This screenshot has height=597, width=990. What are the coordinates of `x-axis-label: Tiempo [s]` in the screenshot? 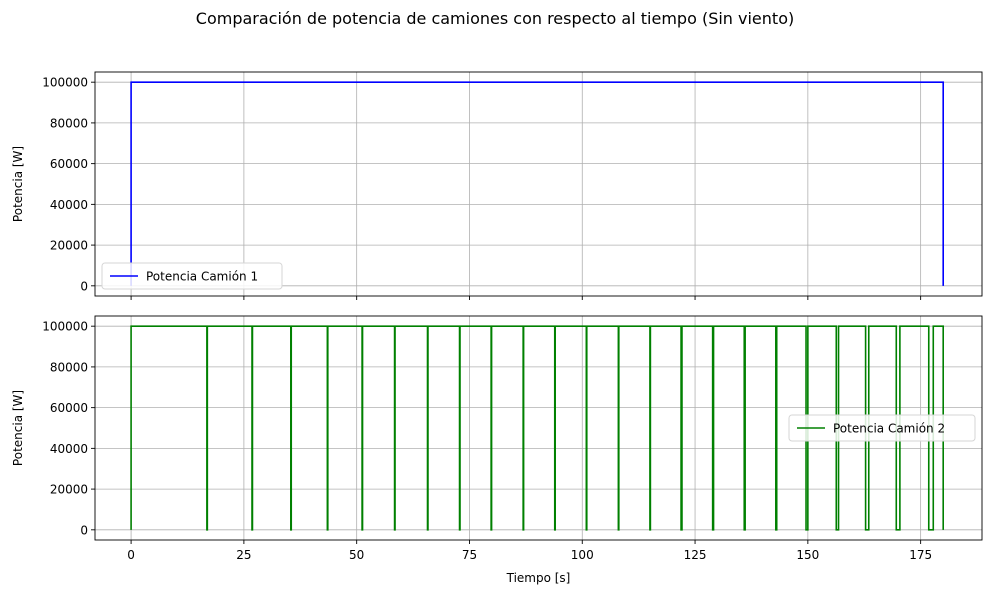 It's located at (538, 578).